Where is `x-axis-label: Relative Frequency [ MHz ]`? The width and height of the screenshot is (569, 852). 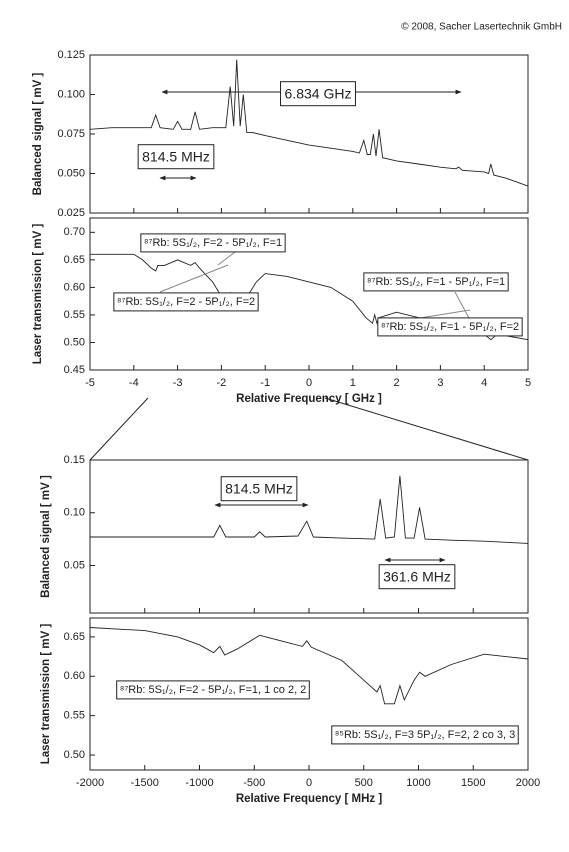 x-axis-label: Relative Frequency [ MHz ] is located at coordinates (309, 799).